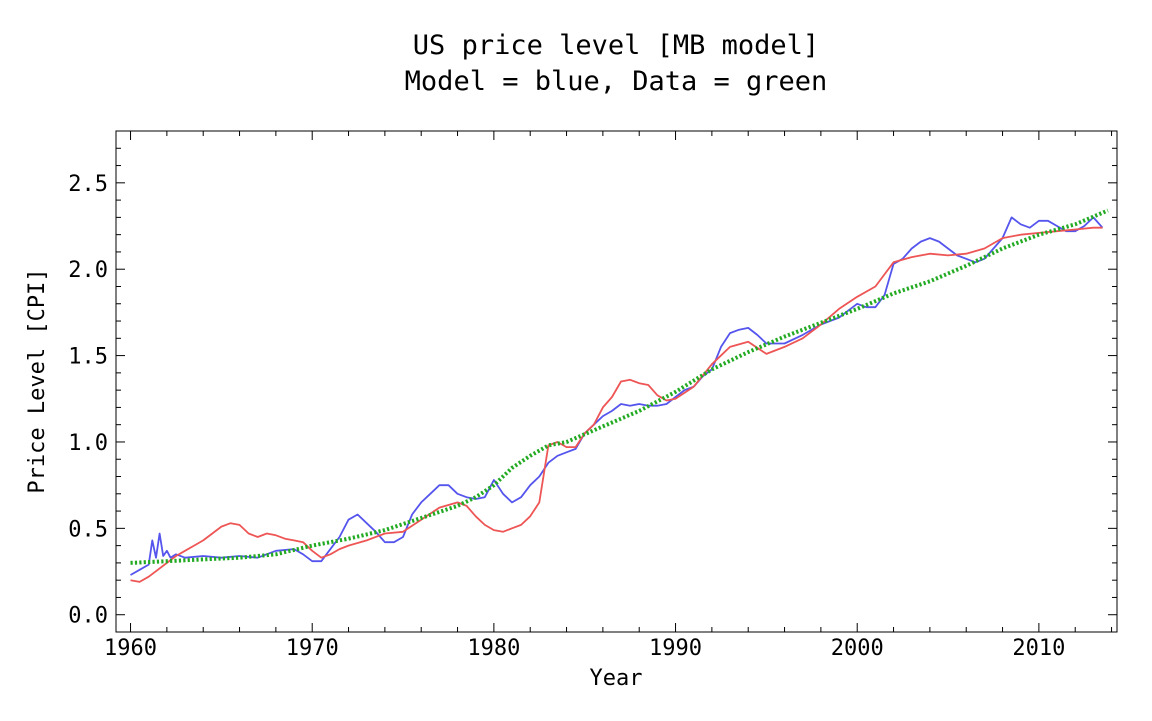 The height and width of the screenshot is (721, 1152). I want to click on x-tick-label: 1970, so click(312, 648).